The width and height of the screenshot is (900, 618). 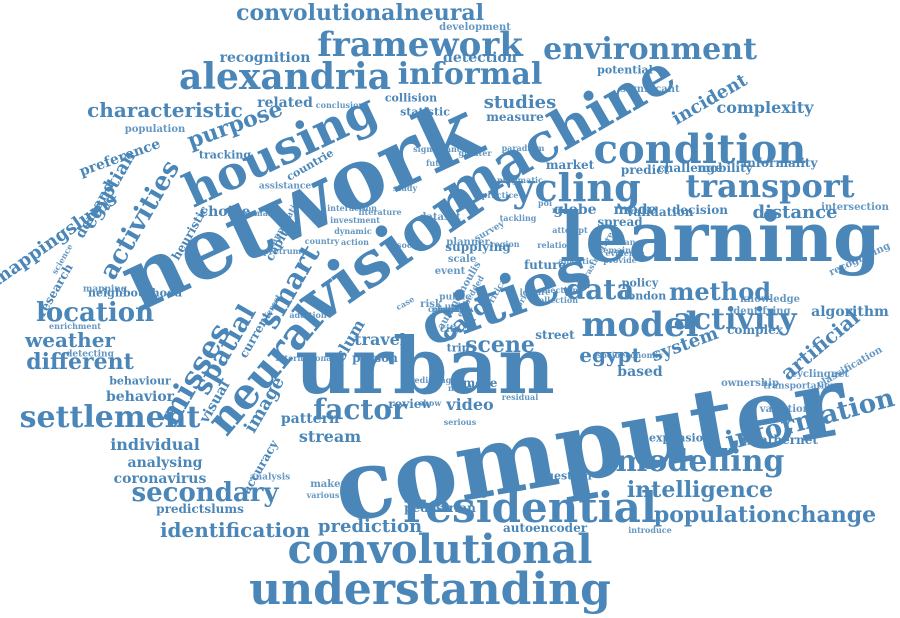 What do you see at coordinates (360, 409) in the screenshot?
I see `cloud-word: factor` at bounding box center [360, 409].